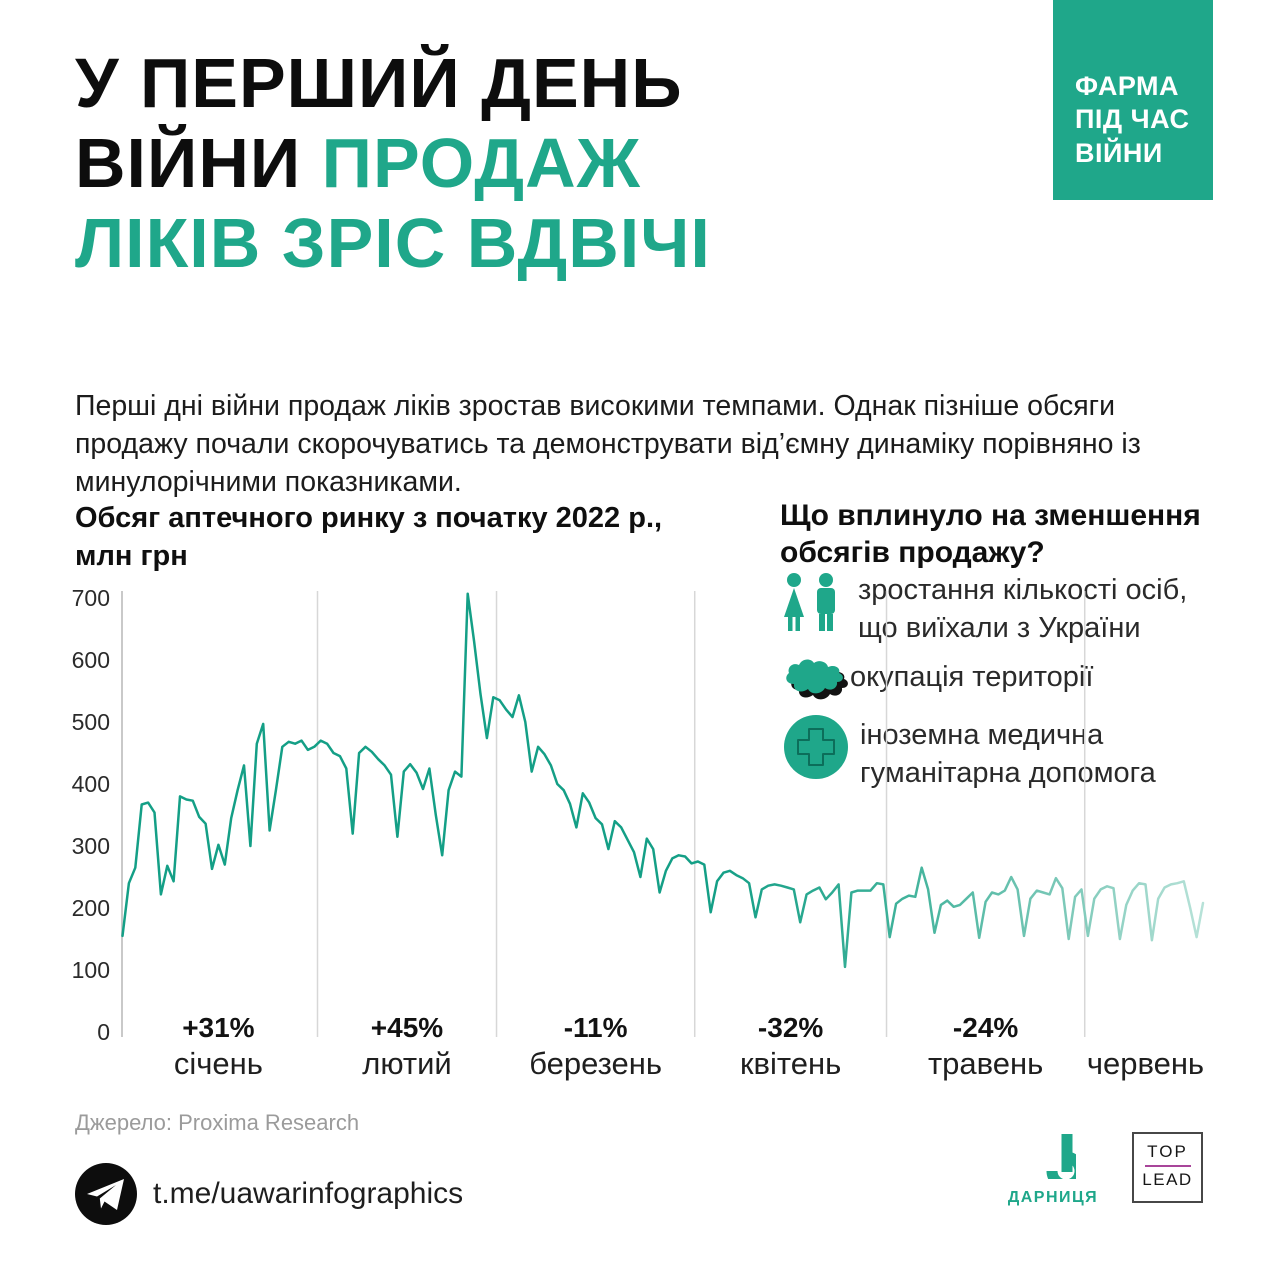  I want to click on factor-line: окупація території, so click(972, 677).